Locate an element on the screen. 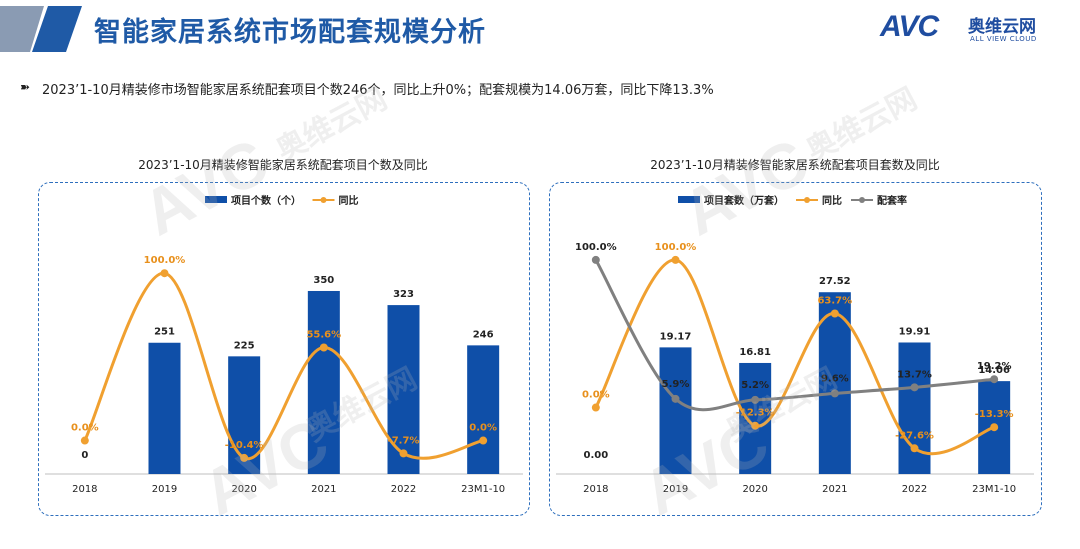 The width and height of the screenshot is (1080, 549). line-value-label: 19.2% is located at coordinates (994, 366).